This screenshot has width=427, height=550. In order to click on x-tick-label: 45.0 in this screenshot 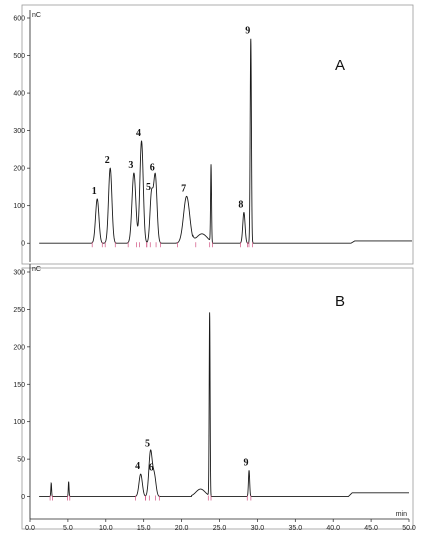, I will do `click(371, 528)`.